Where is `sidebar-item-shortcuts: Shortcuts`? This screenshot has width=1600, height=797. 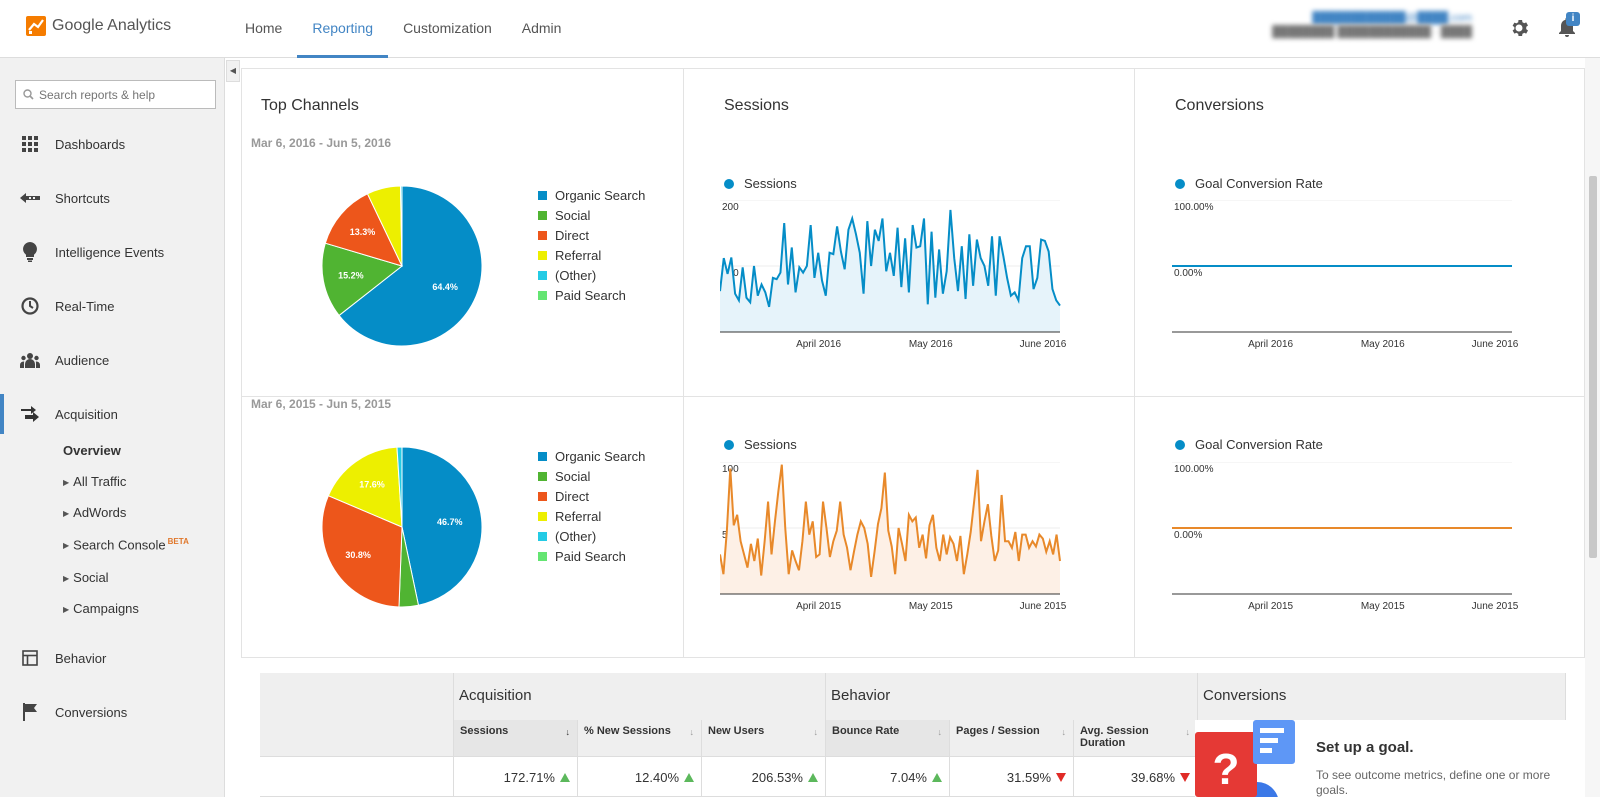
sidebar-item-shortcuts: Shortcuts is located at coordinates (112, 198).